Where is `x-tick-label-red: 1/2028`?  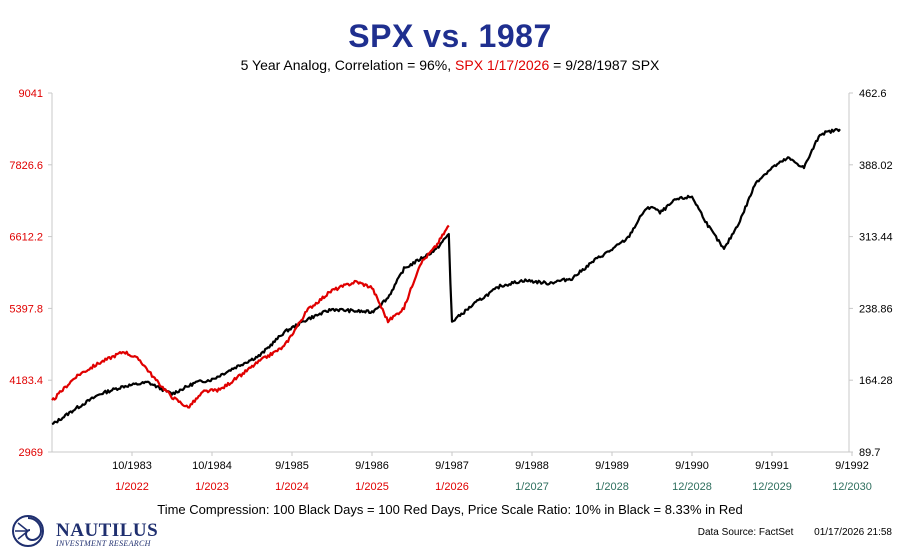 x-tick-label-red: 1/2028 is located at coordinates (612, 487).